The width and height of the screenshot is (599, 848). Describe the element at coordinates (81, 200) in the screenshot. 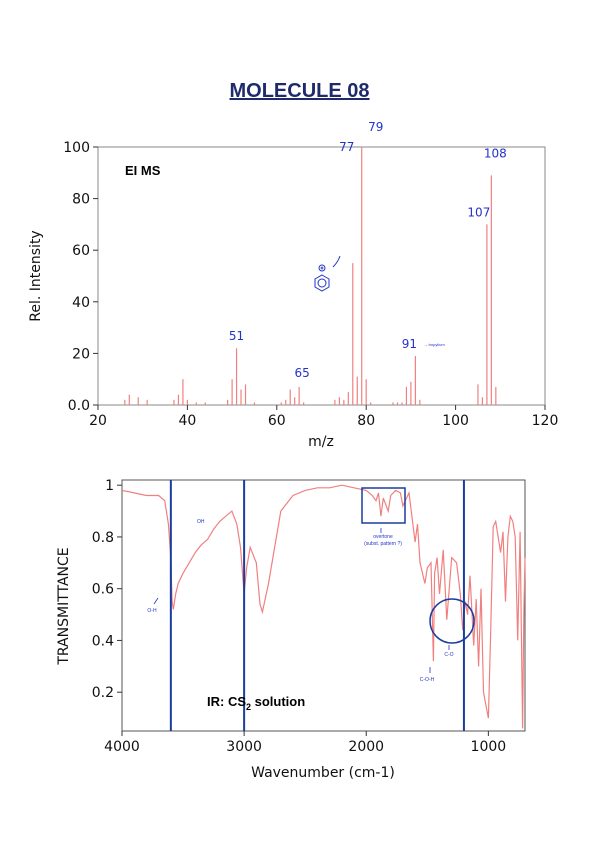

I see `ms-y-tick-label: 80` at that location.